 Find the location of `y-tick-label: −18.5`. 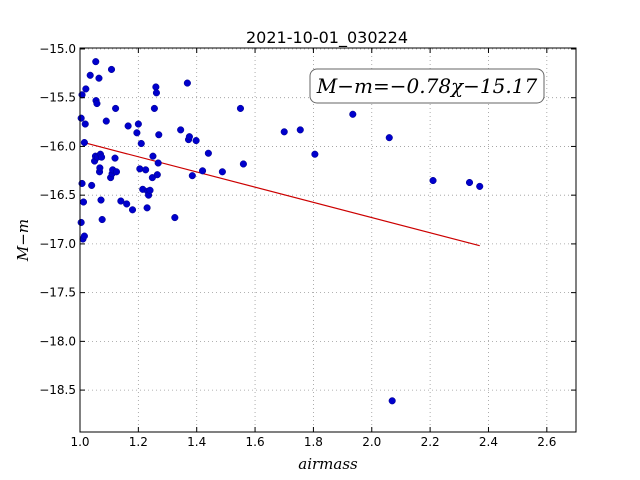

y-tick-label: −18.5 is located at coordinates (57, 390).